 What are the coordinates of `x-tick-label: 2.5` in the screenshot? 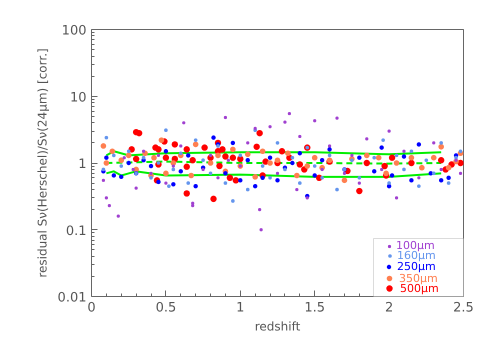 It's located at (463, 308).